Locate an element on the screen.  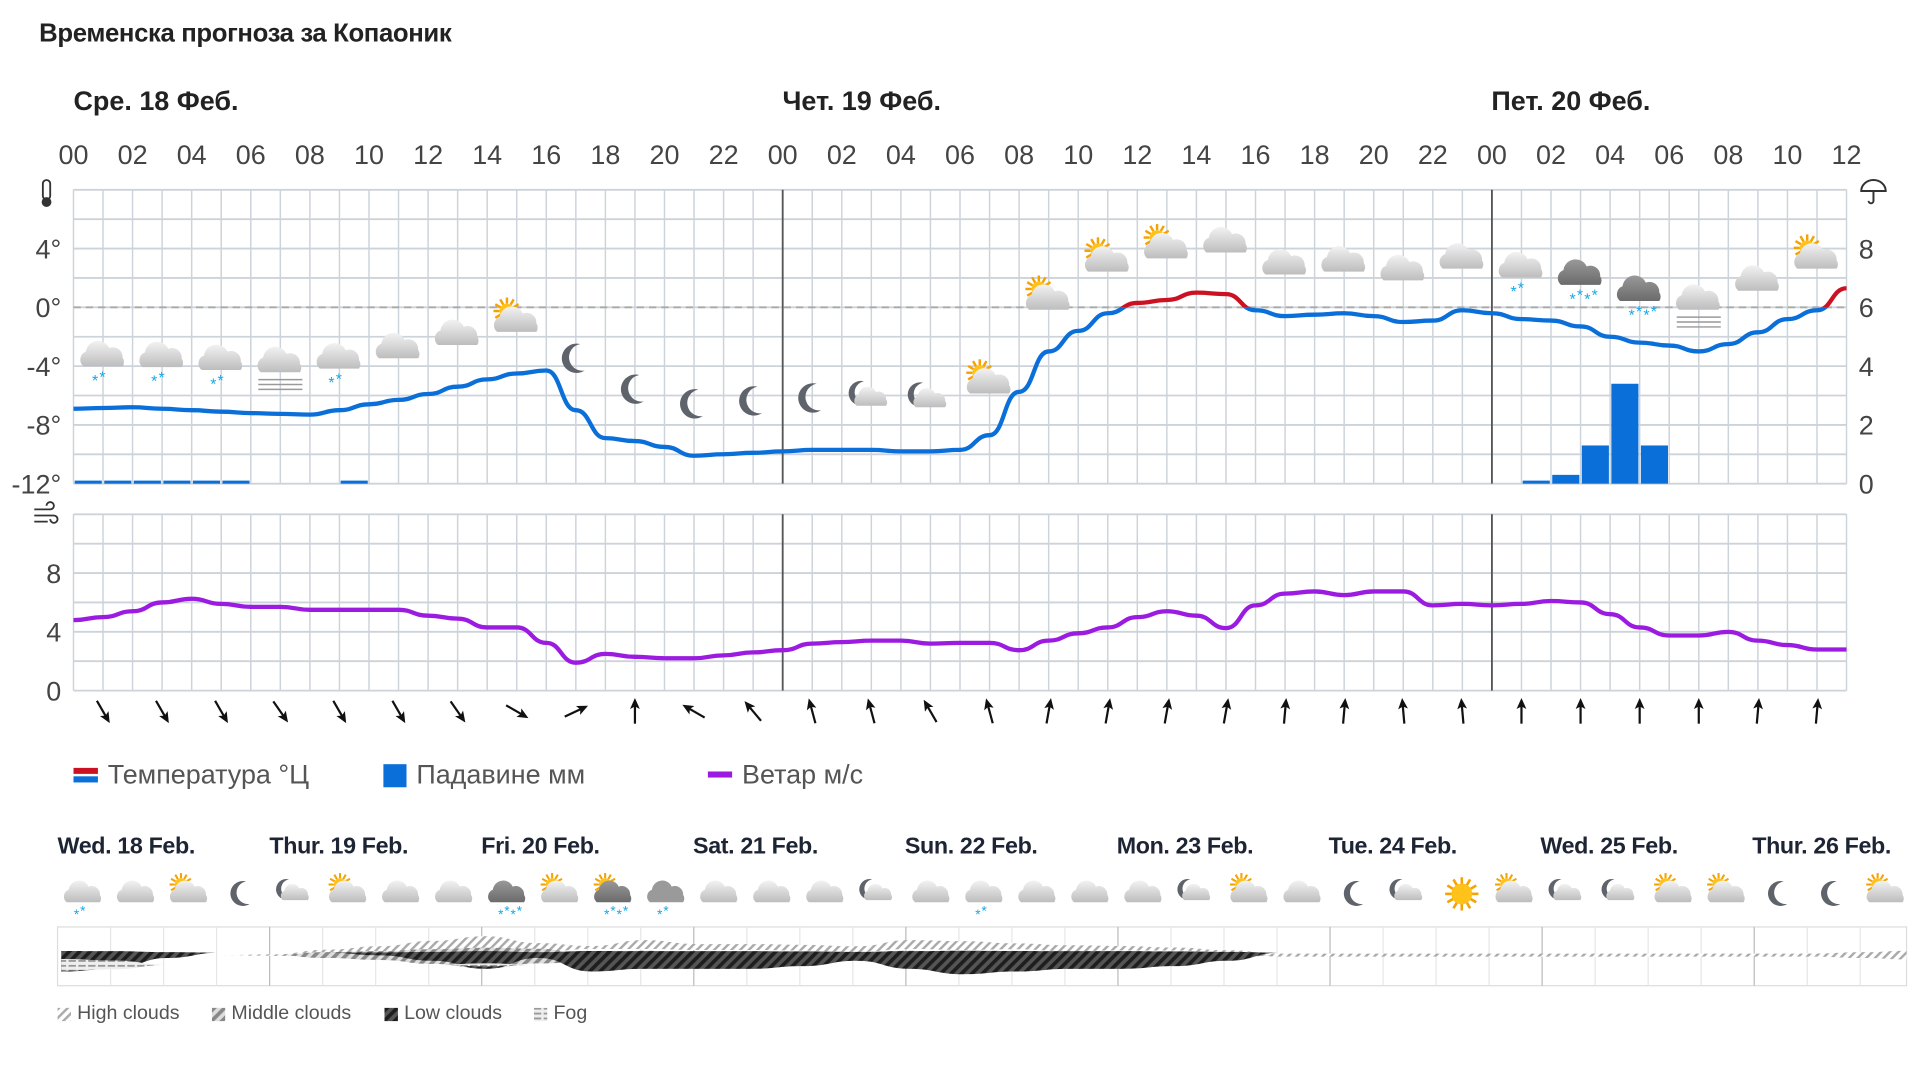
precip-tick-label: 0 is located at coordinates (1866, 484).